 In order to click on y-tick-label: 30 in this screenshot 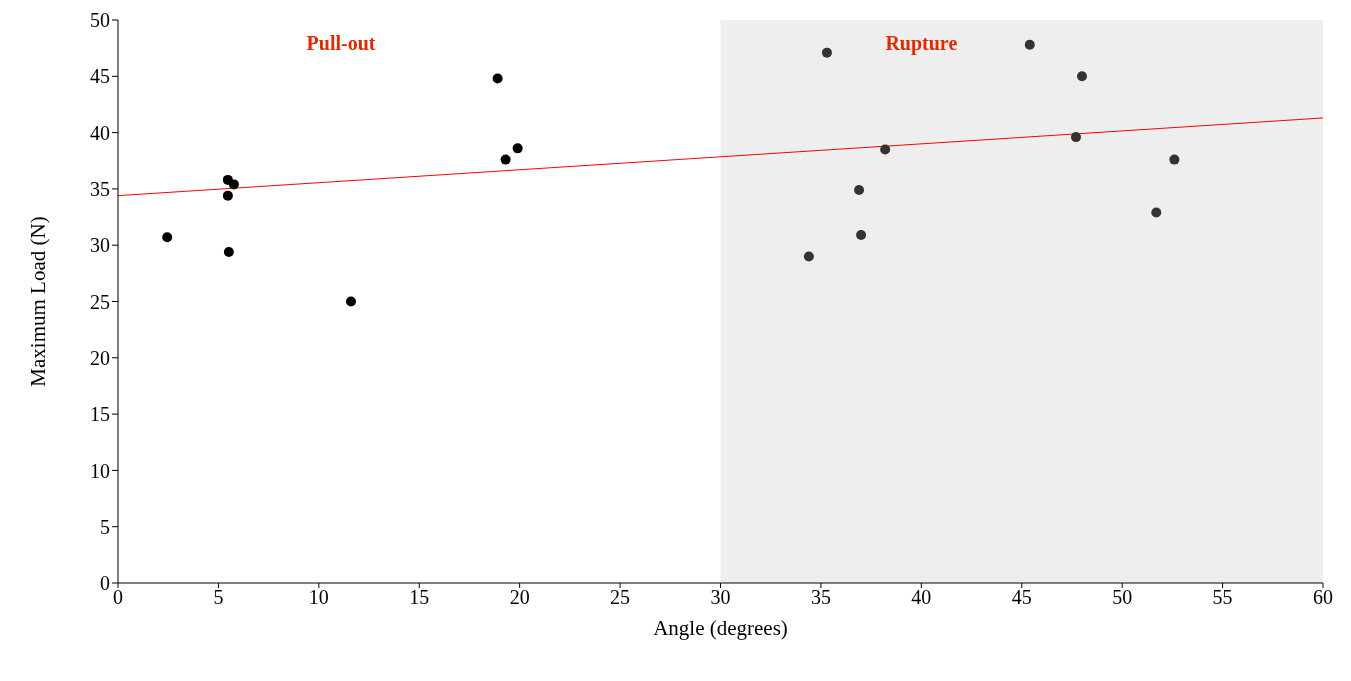, I will do `click(100, 245)`.